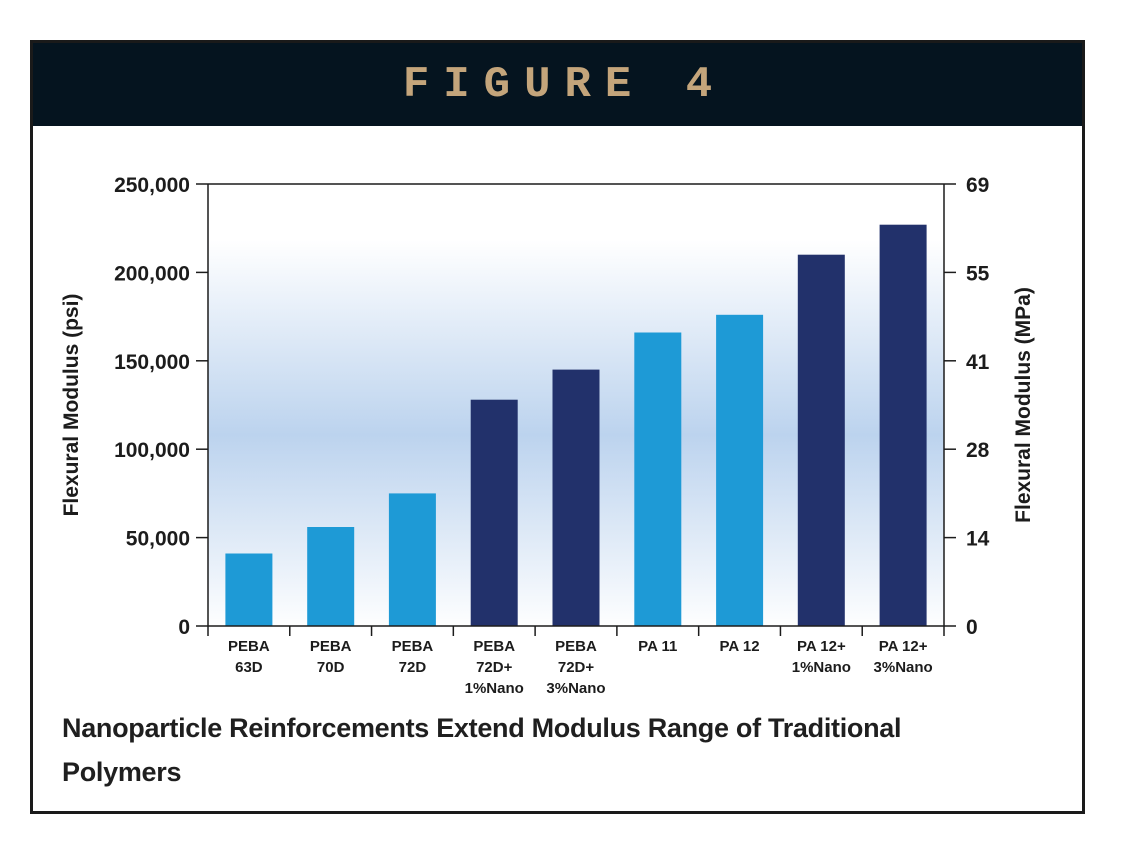 The image size is (1133, 848). Describe the element at coordinates (71, 405) in the screenshot. I see `y-axis-title-left: Flexural Modulus (psi)` at that location.